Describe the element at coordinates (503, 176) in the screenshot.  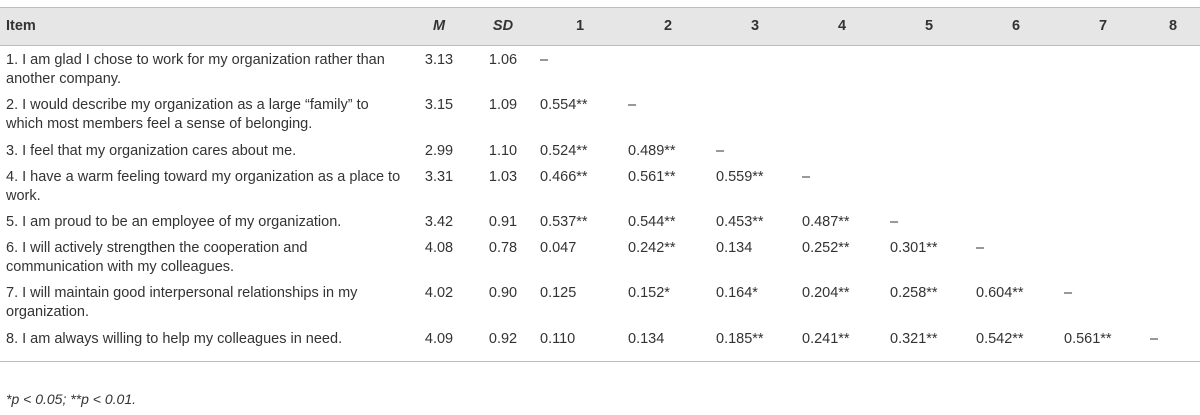
I see `sd-cell: 1.03` at that location.